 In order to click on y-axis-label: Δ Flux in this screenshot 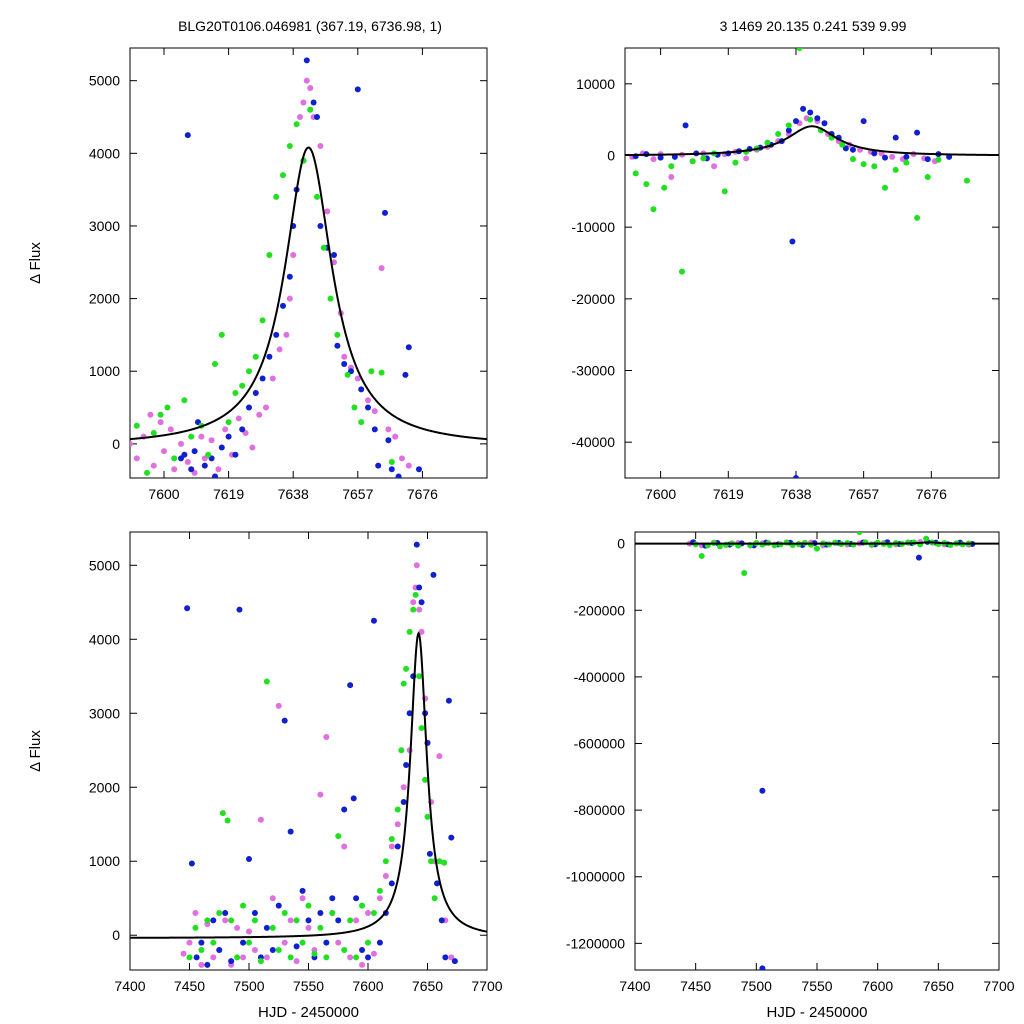, I will do `click(35, 263)`.